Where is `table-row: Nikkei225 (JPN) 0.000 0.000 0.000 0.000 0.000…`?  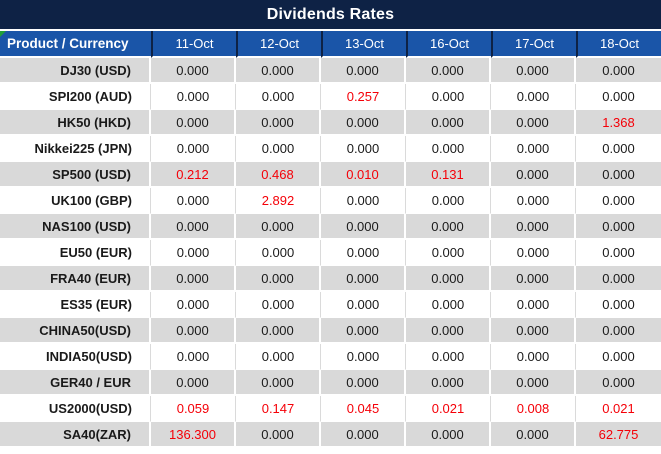 table-row: Nikkei225 (JPN) 0.000 0.000 0.000 0.000 0.000… is located at coordinates (330, 149).